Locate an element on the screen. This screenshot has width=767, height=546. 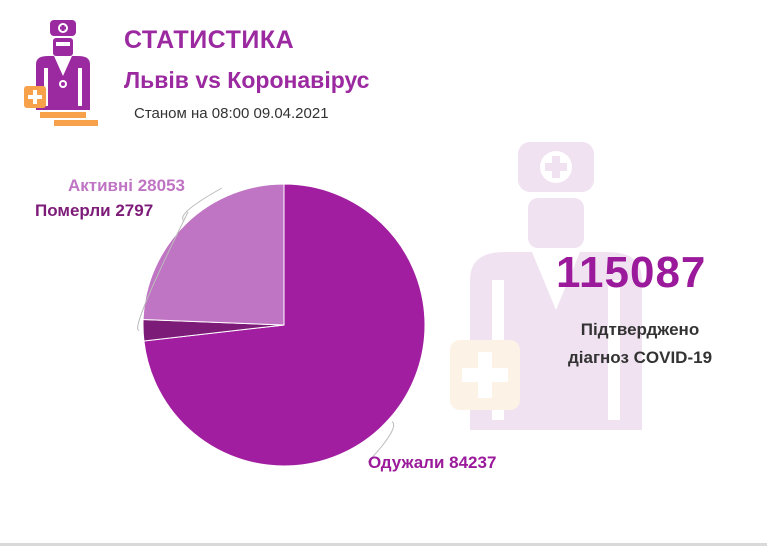
slice-label-active: Активні 28053 is located at coordinates (126, 185).